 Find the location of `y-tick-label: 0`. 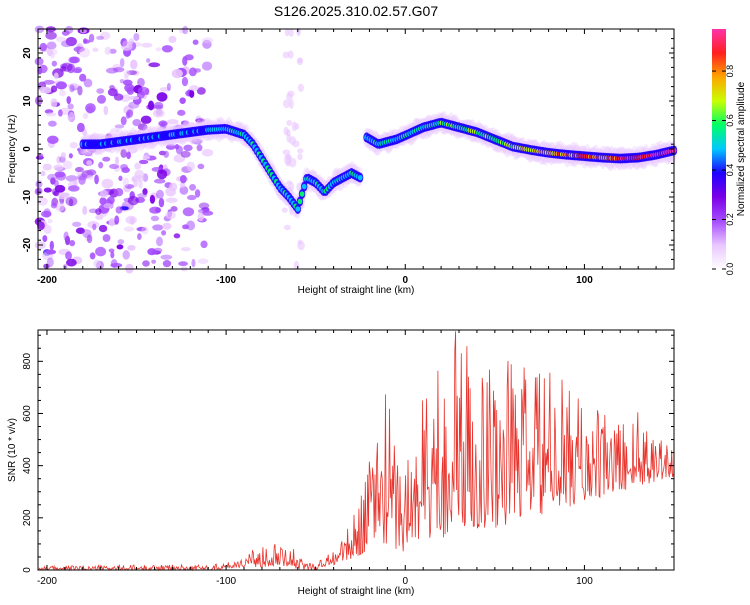

y-tick-label: 0 is located at coordinates (27, 570).